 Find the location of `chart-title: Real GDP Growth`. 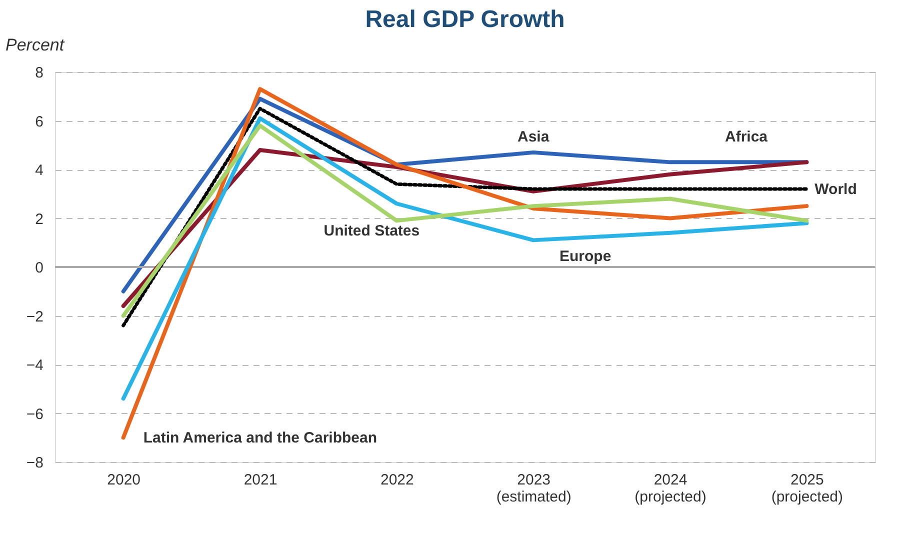

chart-title: Real GDP Growth is located at coordinates (465, 19).